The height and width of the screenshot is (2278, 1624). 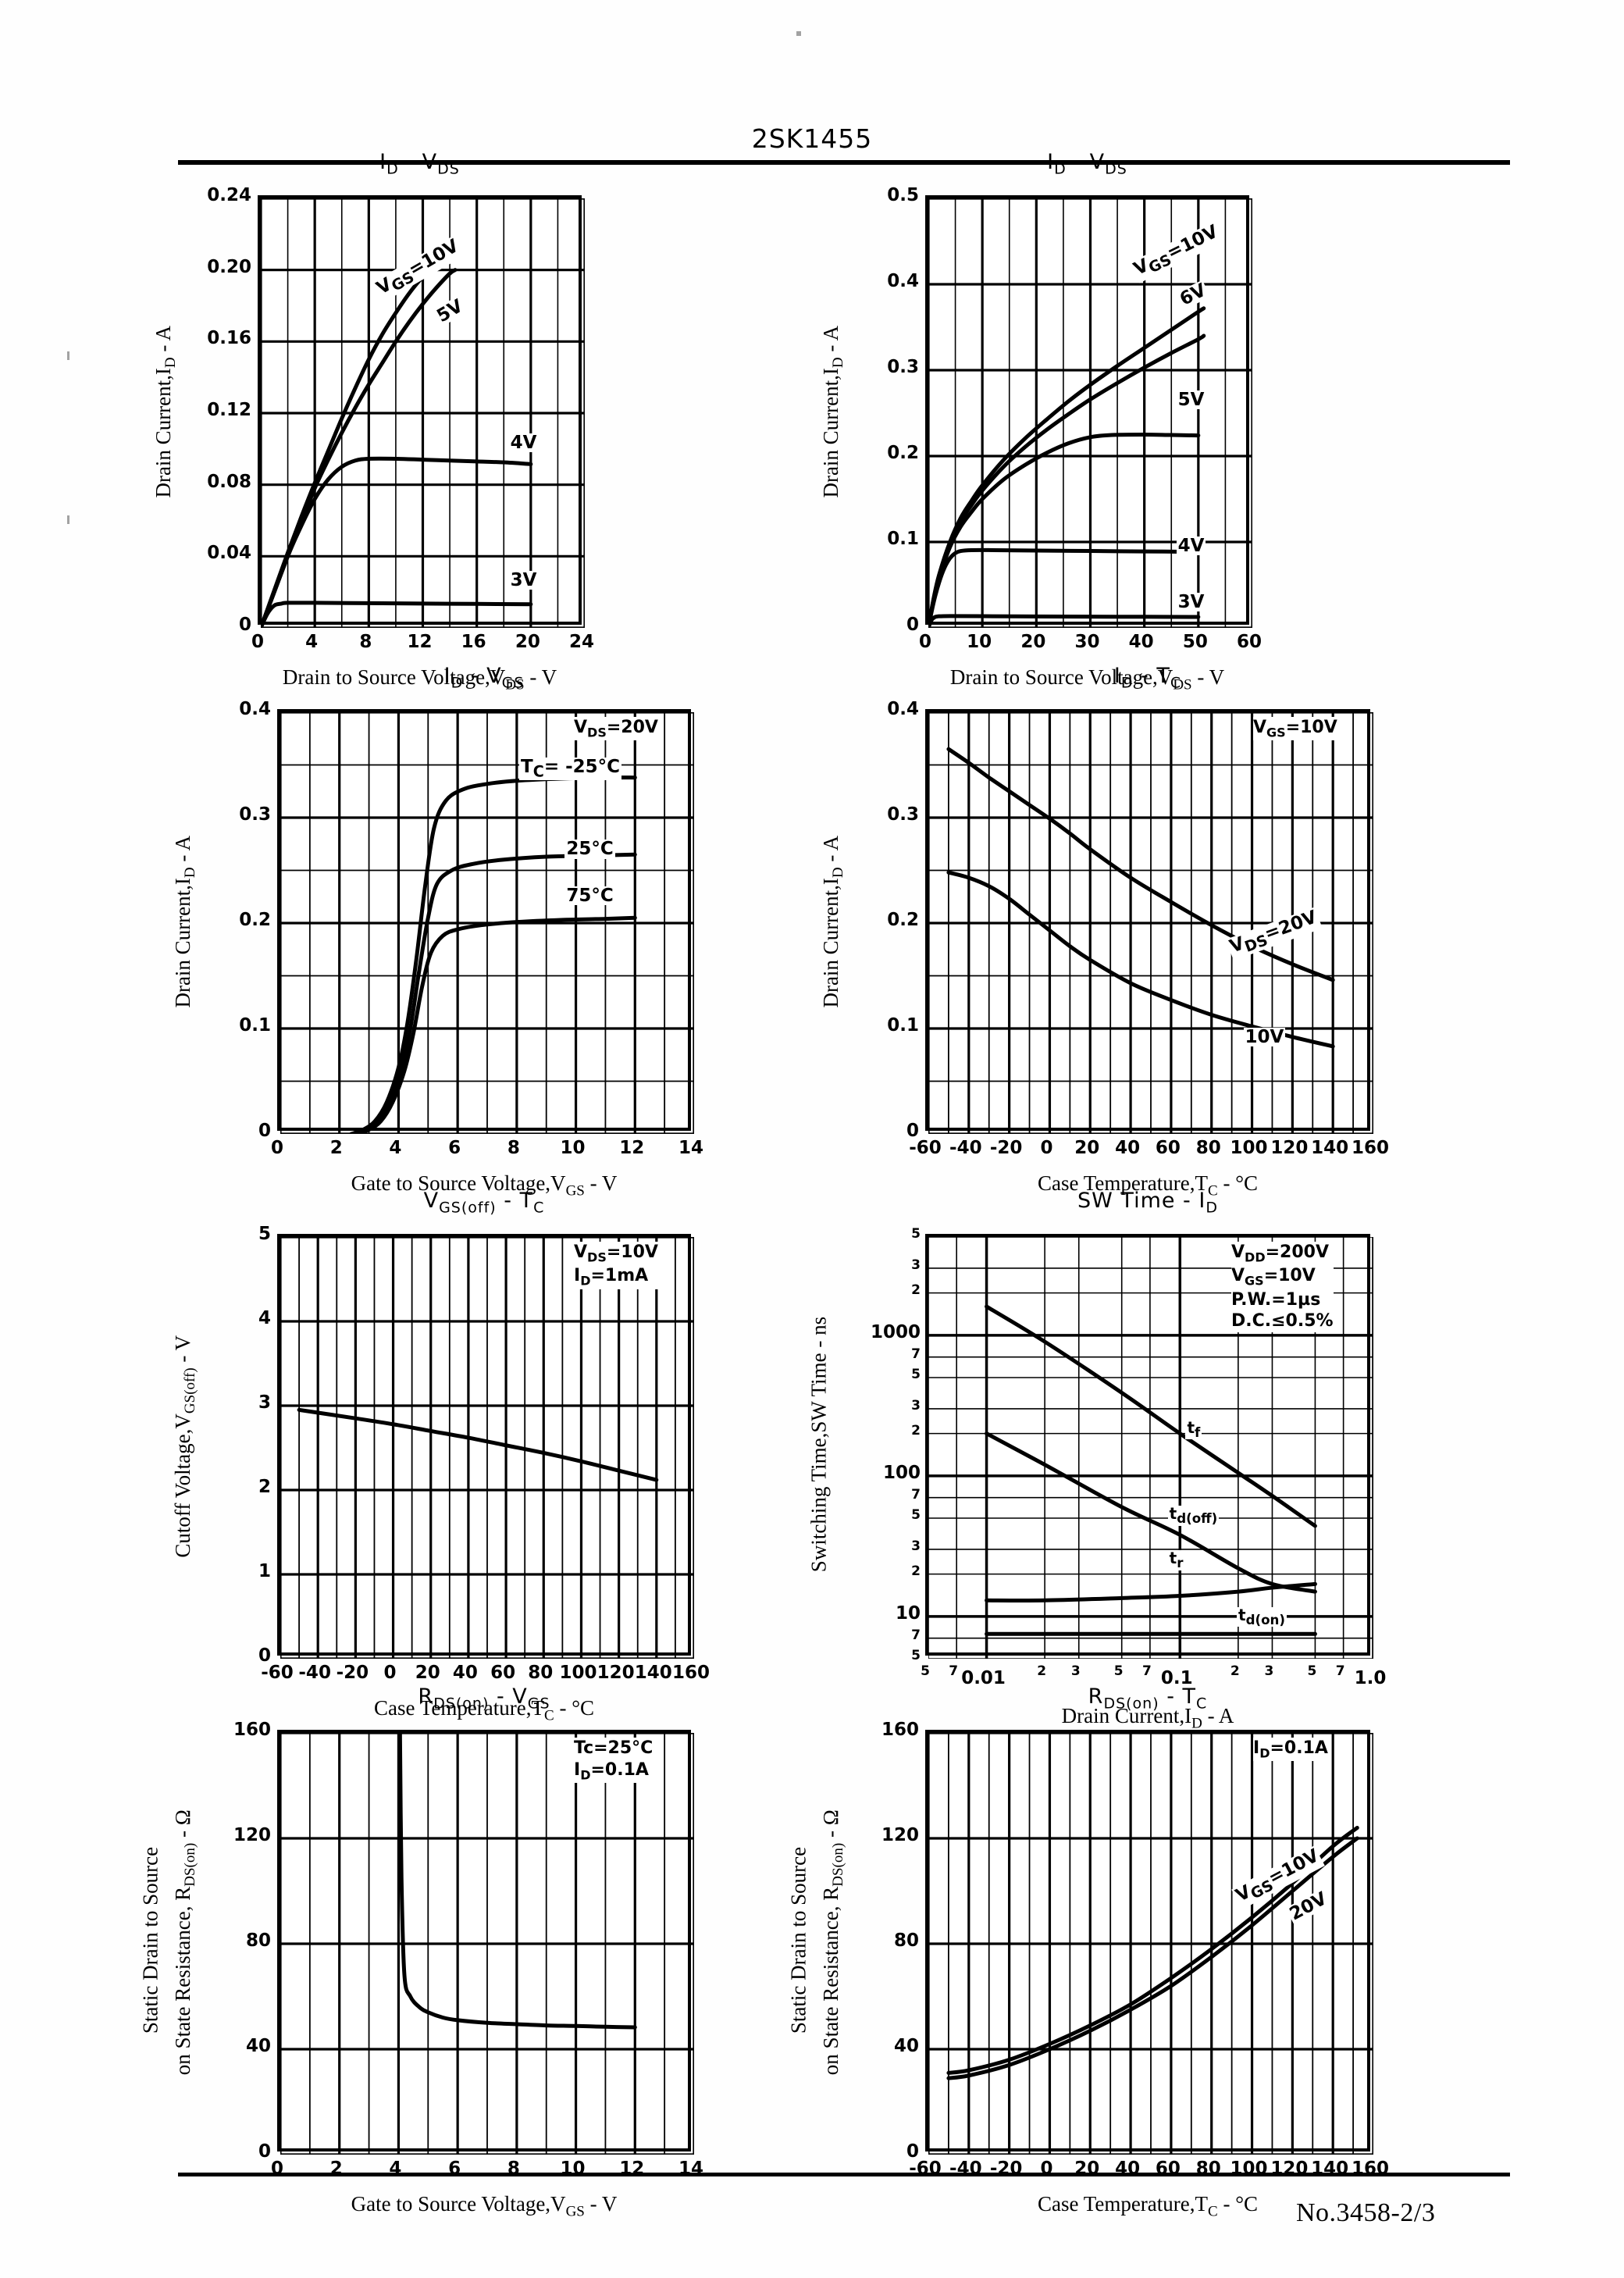 I want to click on curve-vds-20v, so click(x=1140, y=864).